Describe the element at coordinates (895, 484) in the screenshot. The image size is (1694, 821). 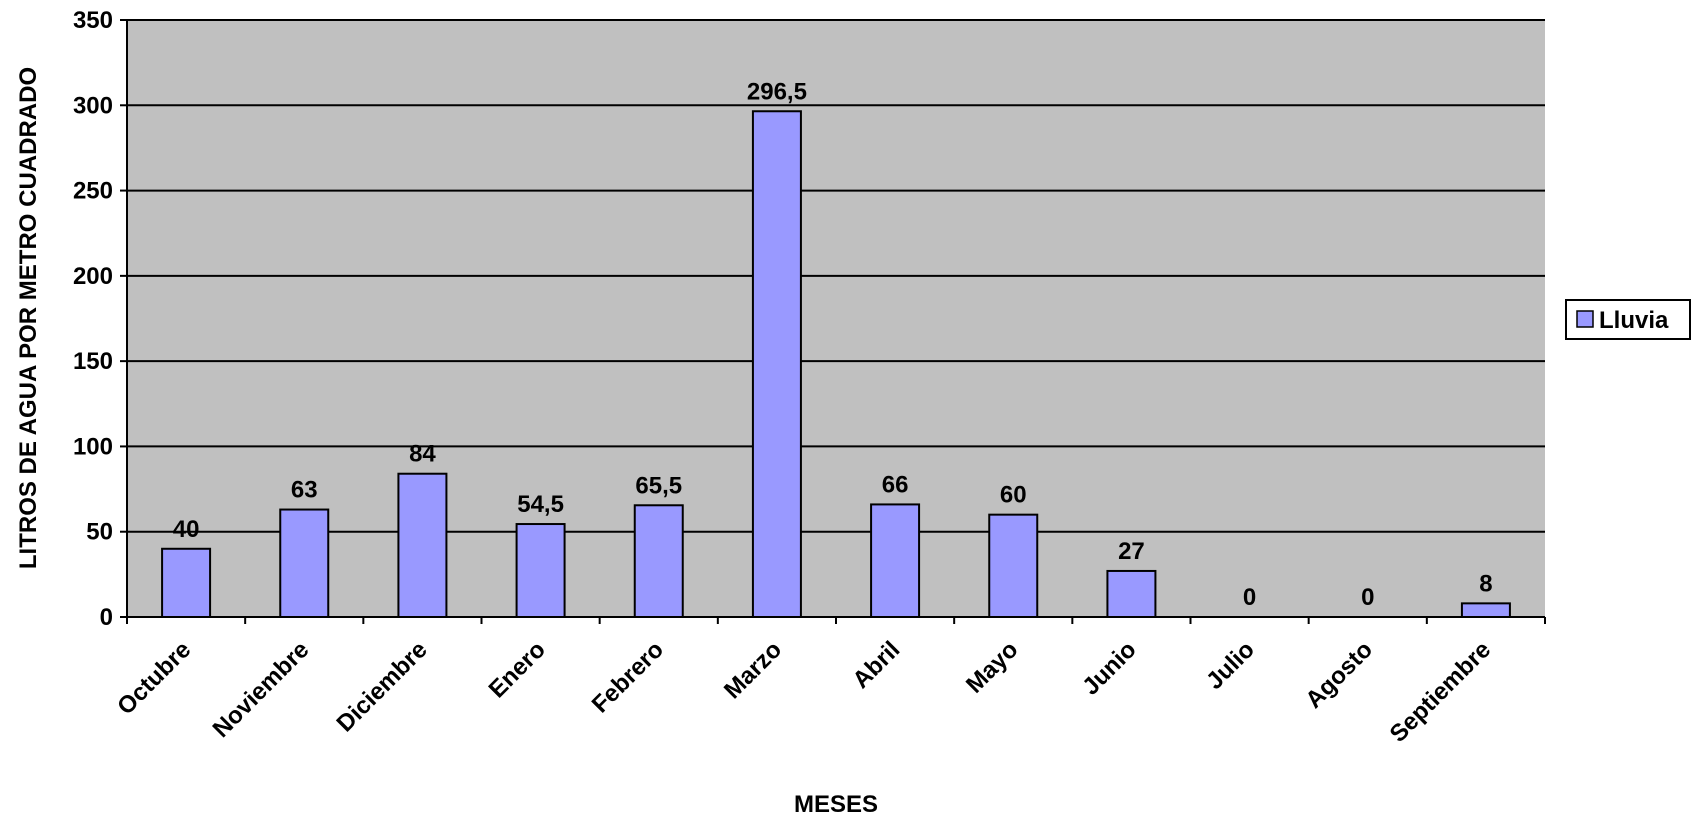
I see `data-label: 66` at that location.